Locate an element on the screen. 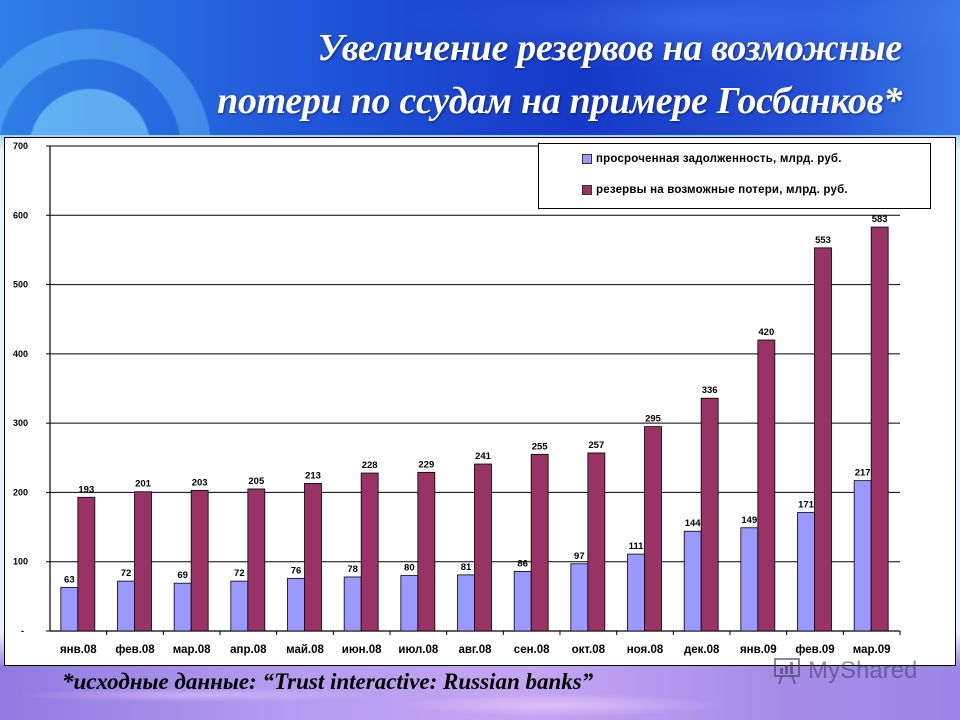  presentation-board-icon is located at coordinates (787, 671).